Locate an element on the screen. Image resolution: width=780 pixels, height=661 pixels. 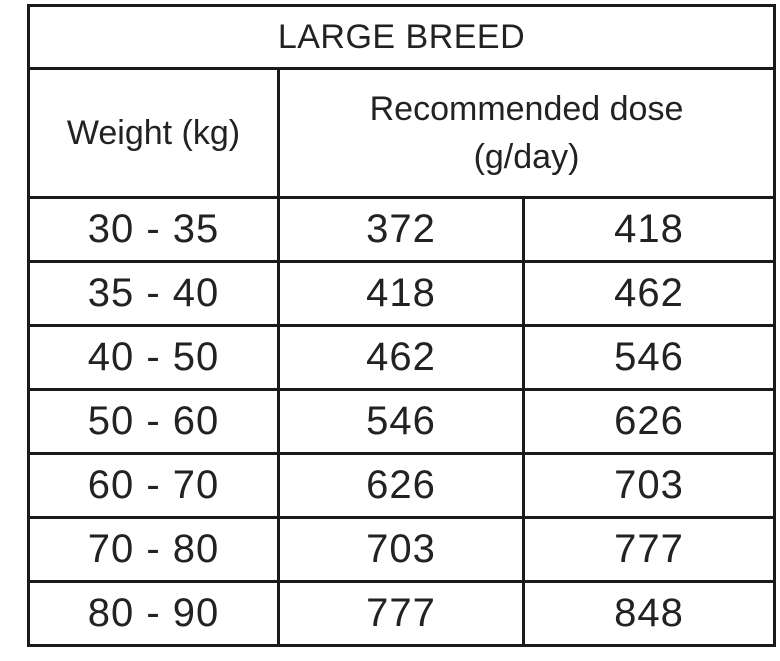
weight-header: Weight (kg) is located at coordinates (153, 133).